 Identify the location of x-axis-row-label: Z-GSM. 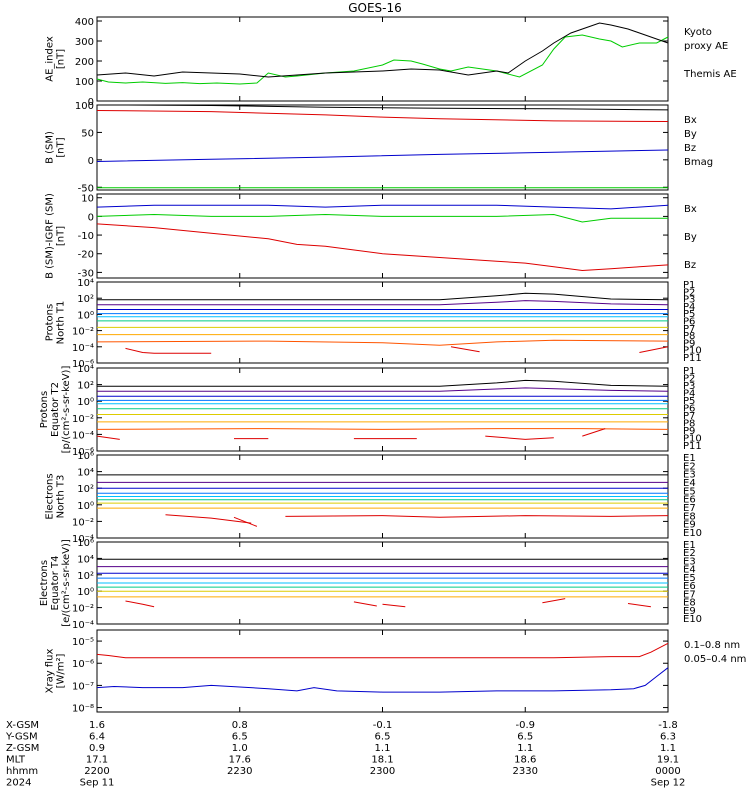
(22, 748).